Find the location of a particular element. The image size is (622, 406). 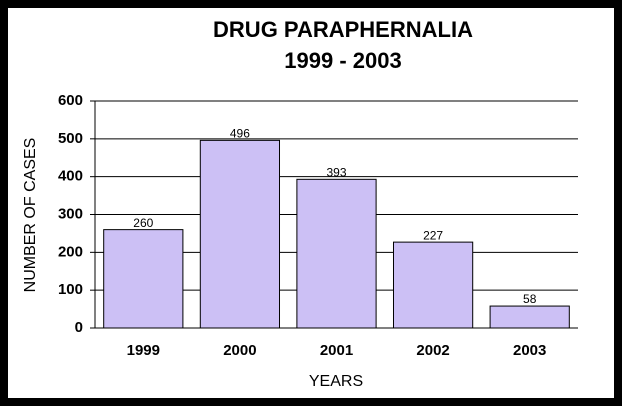

y-tick-label: 300 is located at coordinates (70, 213).